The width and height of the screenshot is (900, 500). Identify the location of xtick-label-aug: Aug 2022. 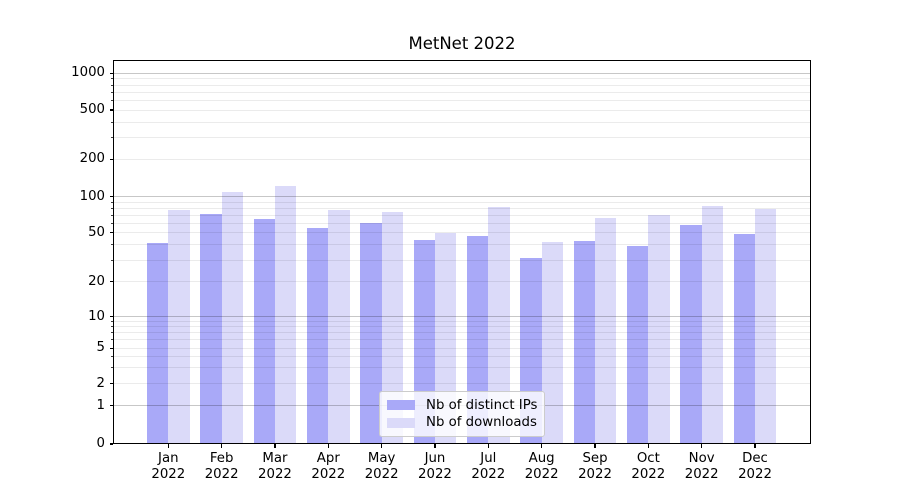
(541, 466).